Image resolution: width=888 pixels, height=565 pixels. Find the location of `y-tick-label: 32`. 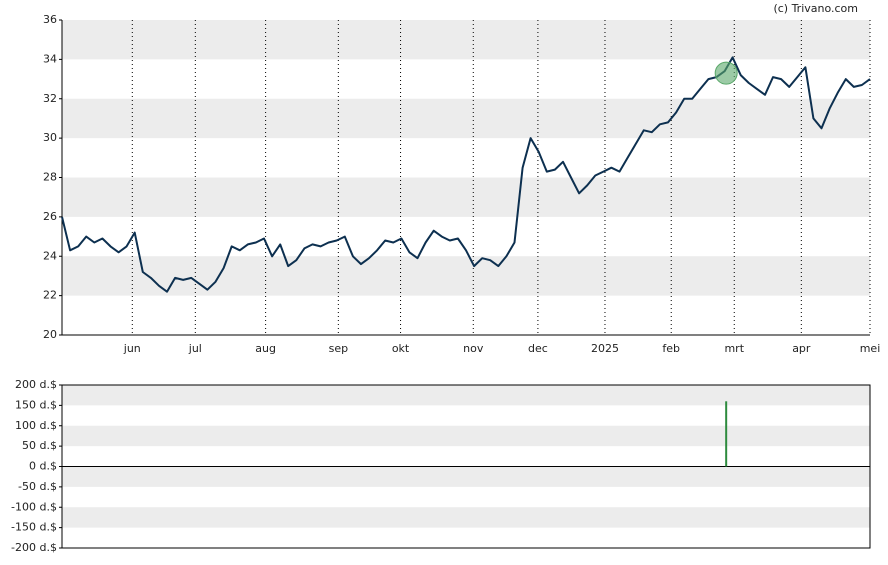

y-tick-label: 32 is located at coordinates (50, 98).